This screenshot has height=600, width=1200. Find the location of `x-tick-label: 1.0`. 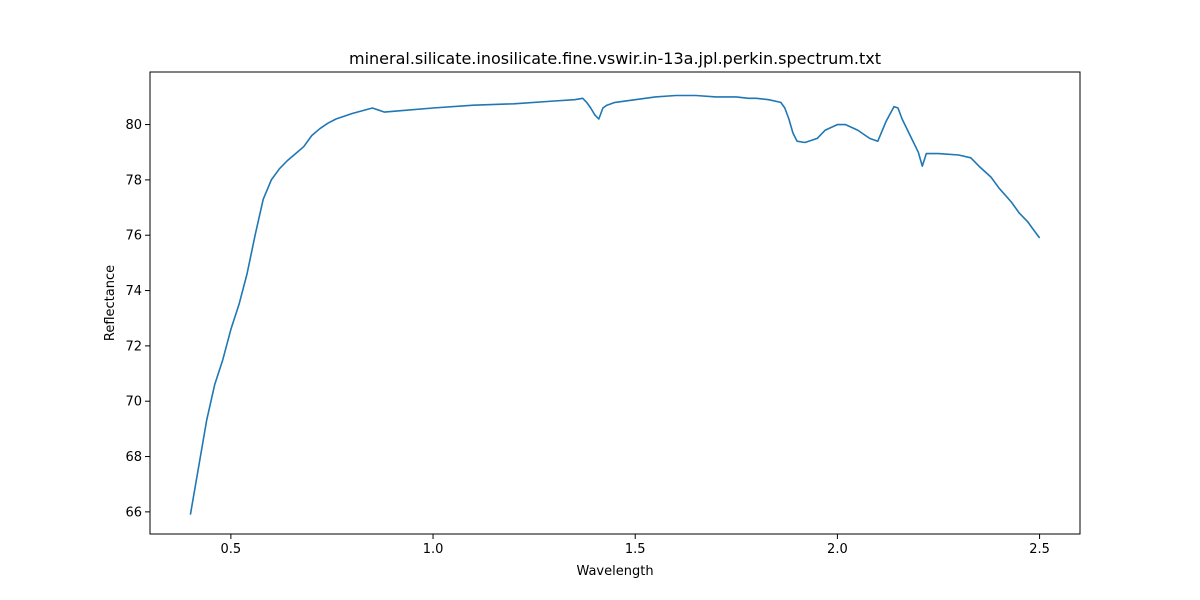

x-tick-label: 1.0 is located at coordinates (433, 549).